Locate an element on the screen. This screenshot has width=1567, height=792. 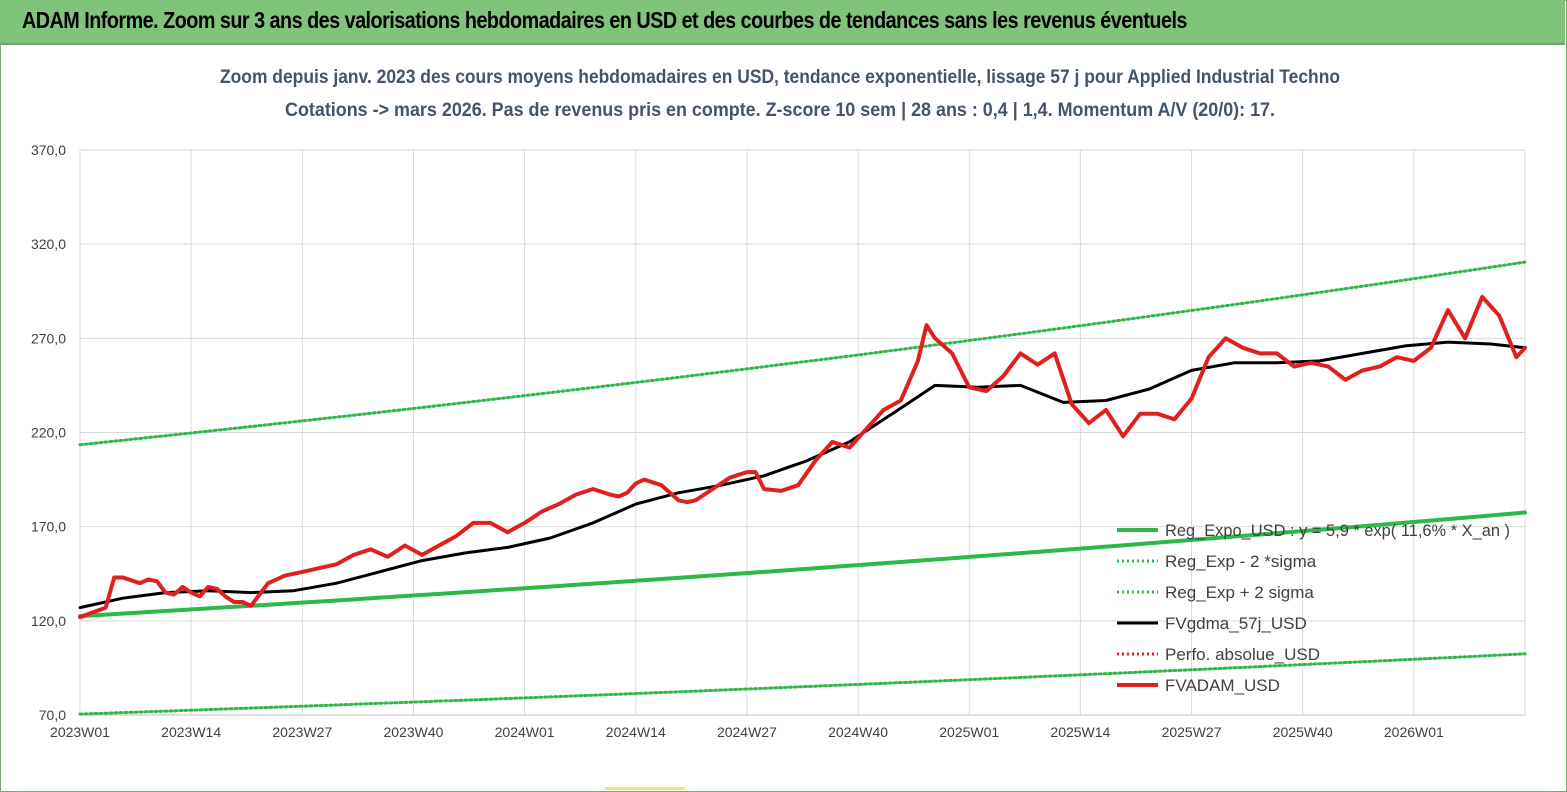
y-tick-label: 70,0 is located at coordinates (52, 715).